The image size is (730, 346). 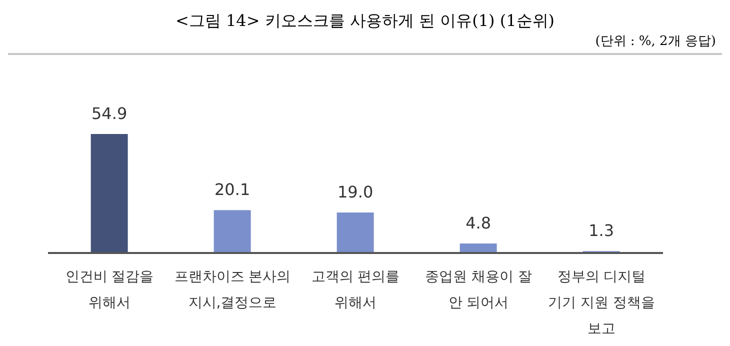 I want to click on x-tick-label: 인건비 절감을 위해서, so click(x=109, y=290).